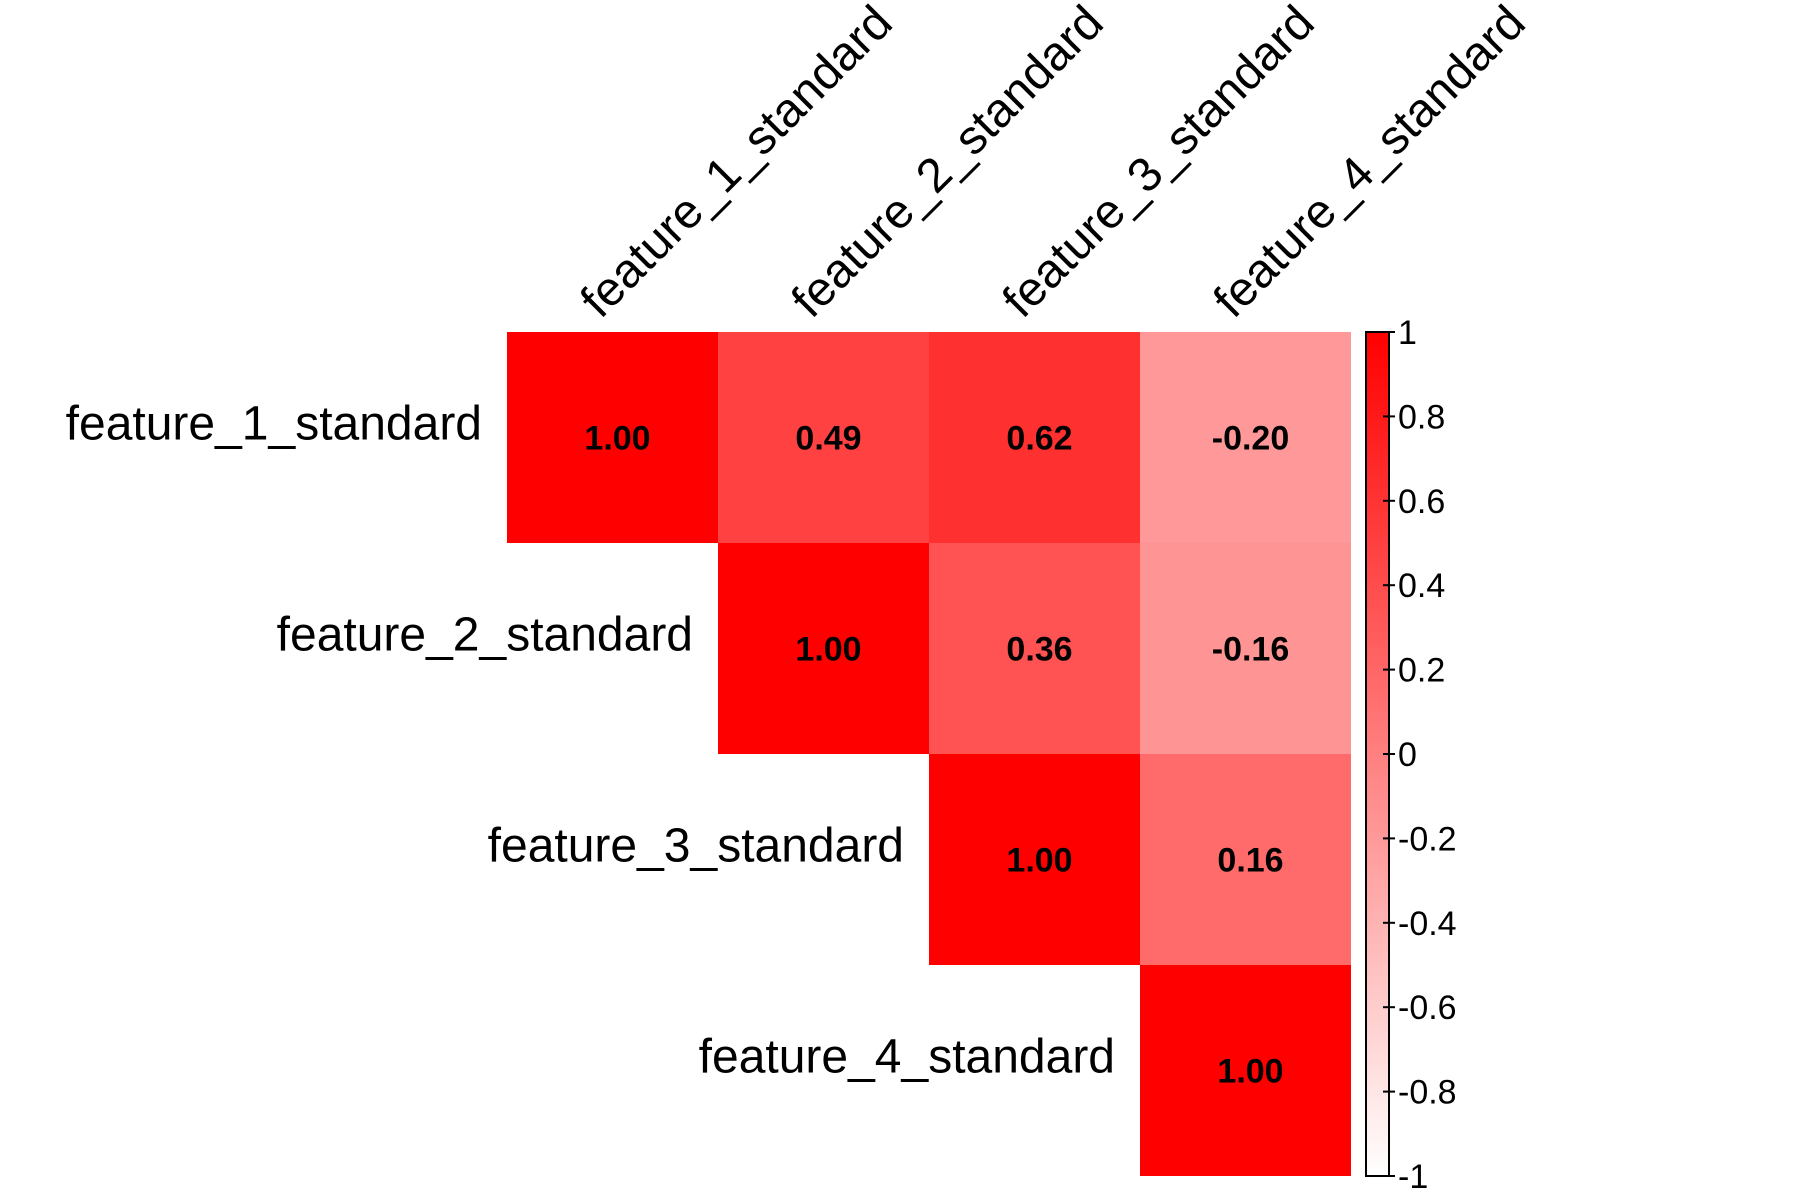 Image resolution: width=1800 pixels, height=1200 pixels. I want to click on colorbar-tick-label-2: 0.8, so click(1421, 417).